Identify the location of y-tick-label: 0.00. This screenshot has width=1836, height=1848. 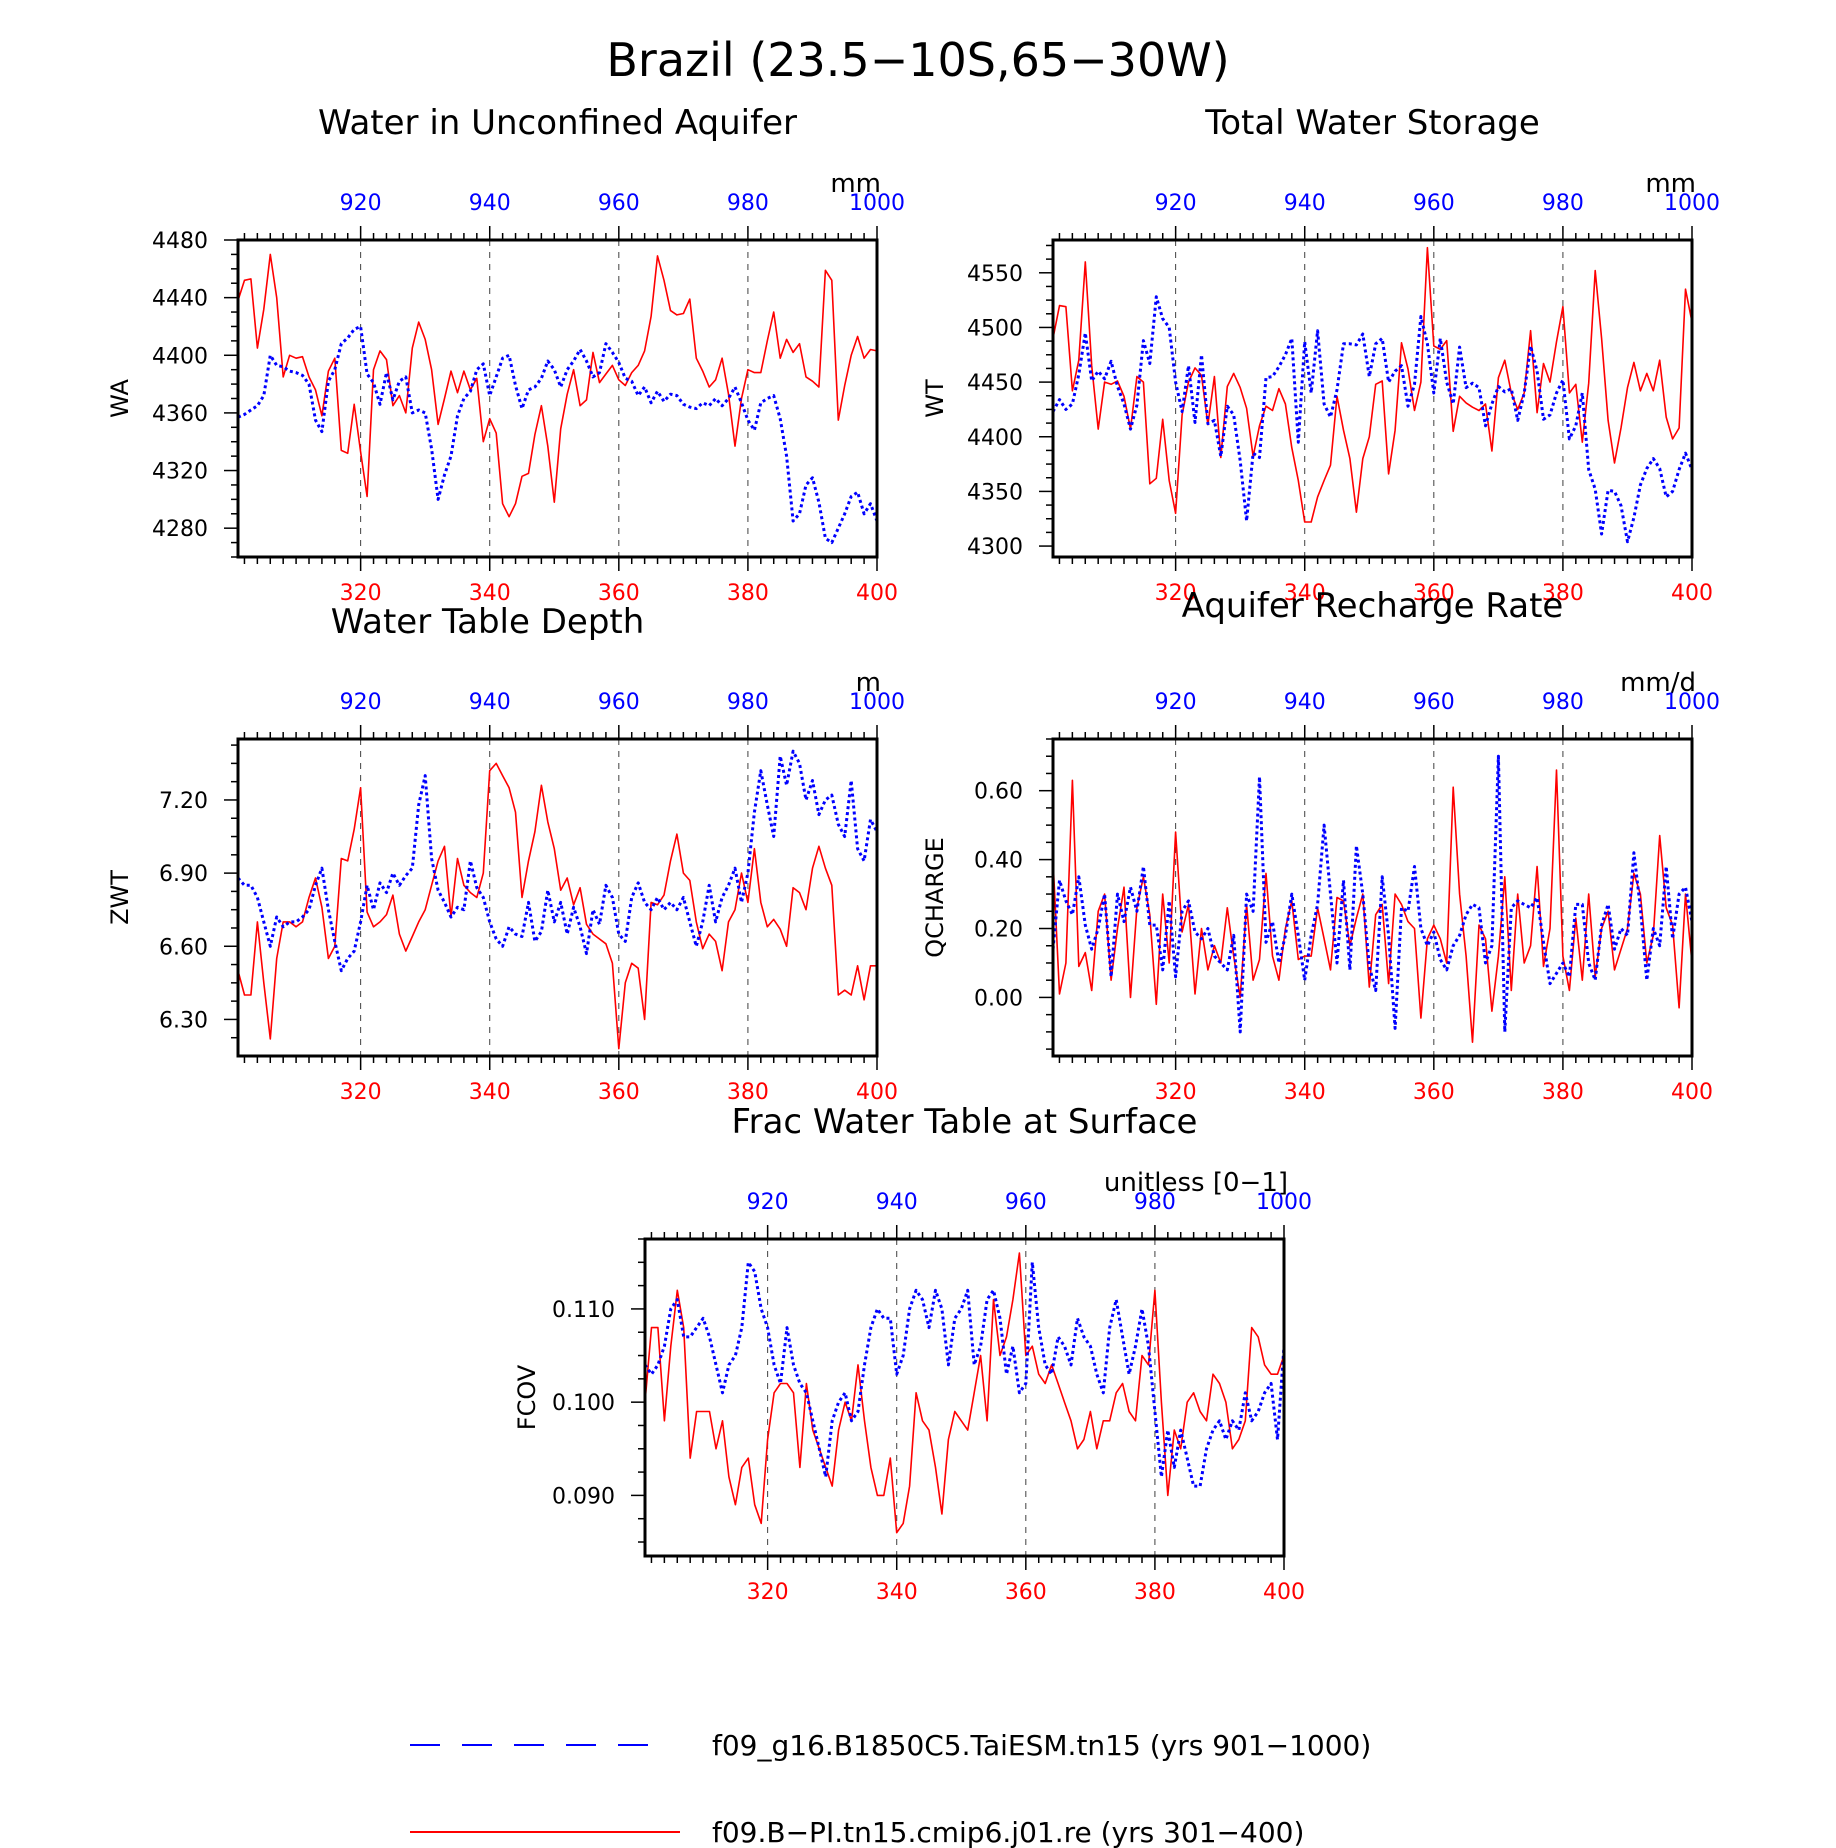
(998, 998).